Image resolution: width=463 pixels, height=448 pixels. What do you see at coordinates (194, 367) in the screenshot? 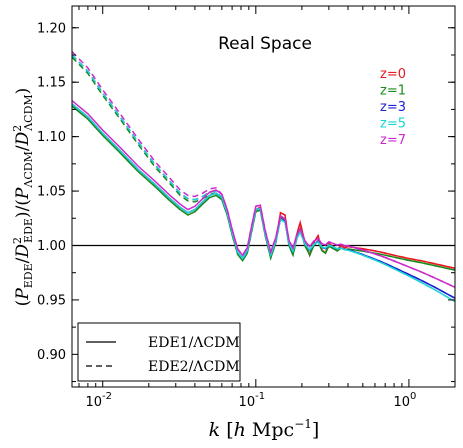
I see `legend-label-ede2: EDE2/ΛCDM` at bounding box center [194, 367].